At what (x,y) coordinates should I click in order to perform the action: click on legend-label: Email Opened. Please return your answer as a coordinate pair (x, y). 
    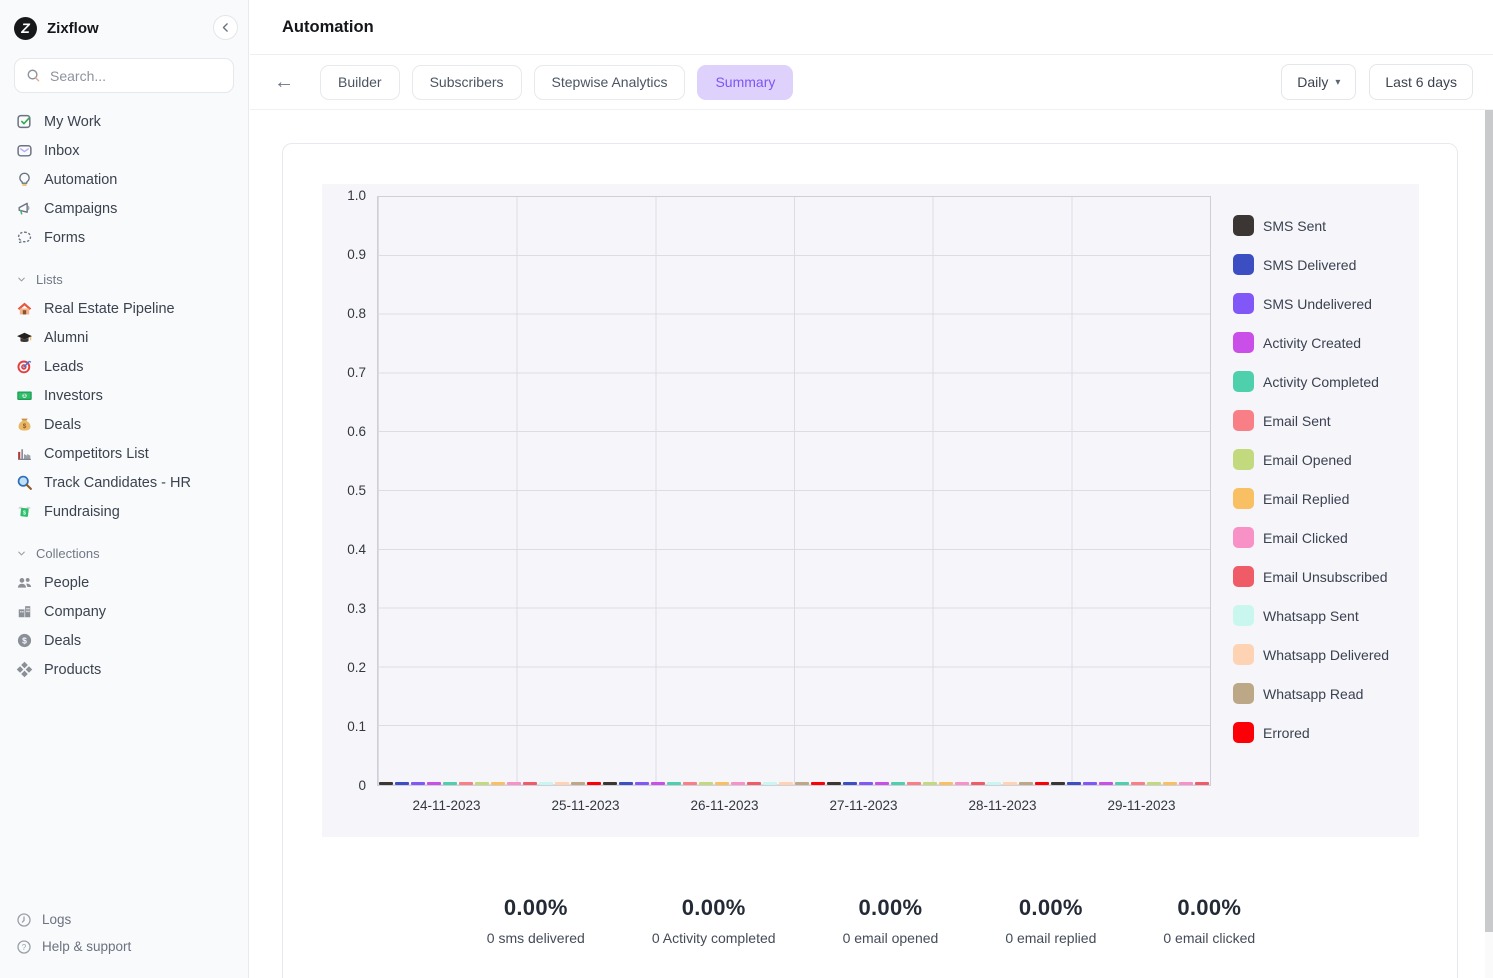
    Looking at the image, I should click on (1307, 459).